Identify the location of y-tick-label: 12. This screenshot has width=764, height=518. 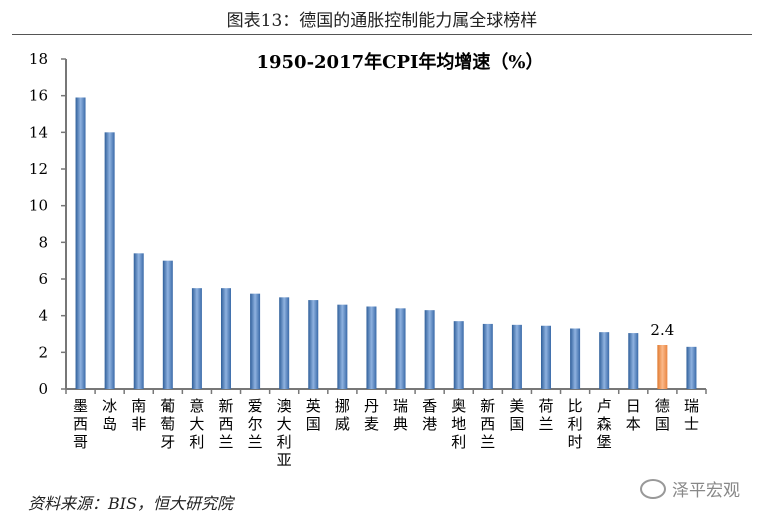
(38, 169).